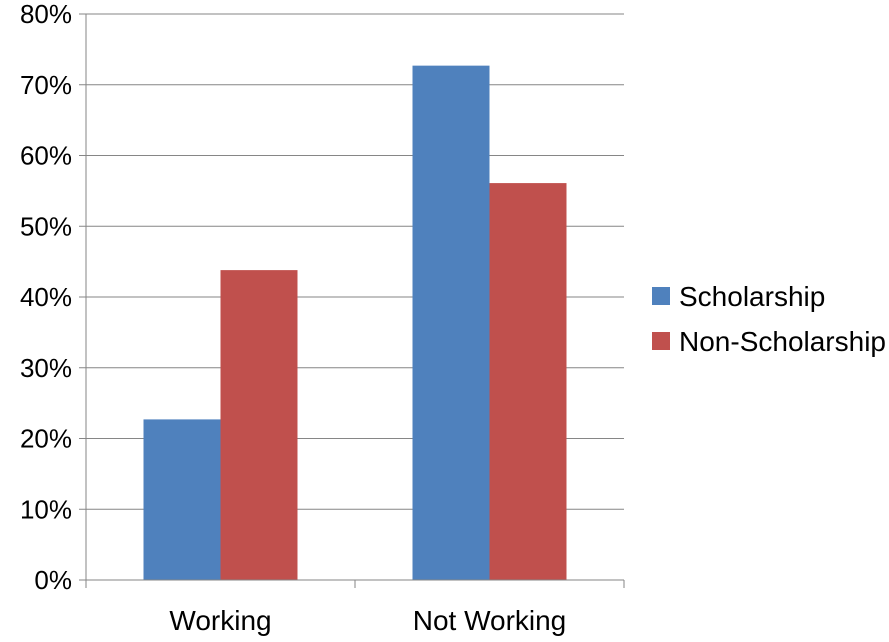  What do you see at coordinates (182, 499) in the screenshot?
I see `bar-scholarship-working` at bounding box center [182, 499].